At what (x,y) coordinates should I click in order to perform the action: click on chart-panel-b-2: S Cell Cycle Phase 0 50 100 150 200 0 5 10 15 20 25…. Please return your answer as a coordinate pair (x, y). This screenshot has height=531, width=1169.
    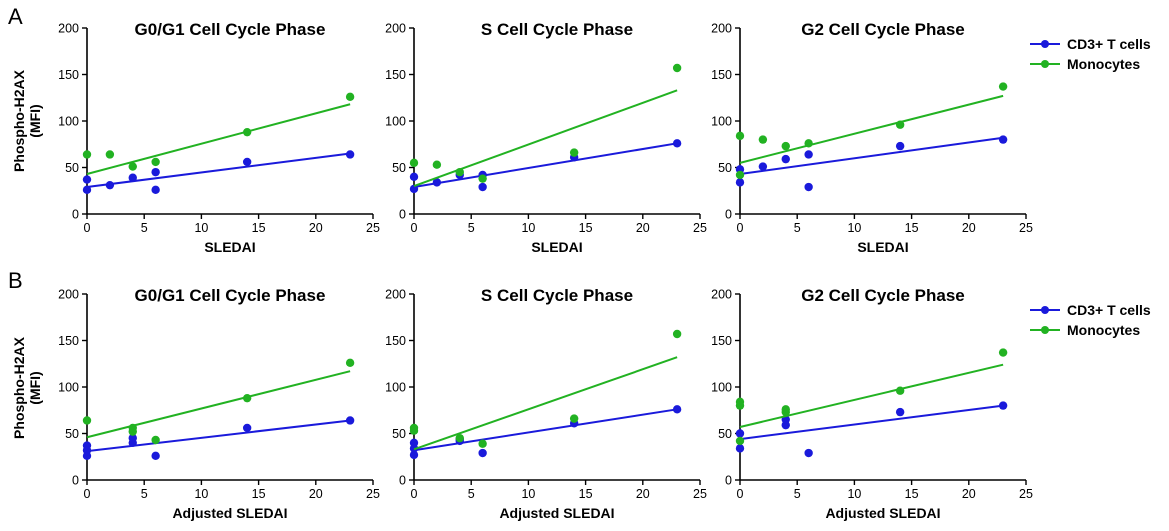
    Looking at the image, I should click on (546, 403).